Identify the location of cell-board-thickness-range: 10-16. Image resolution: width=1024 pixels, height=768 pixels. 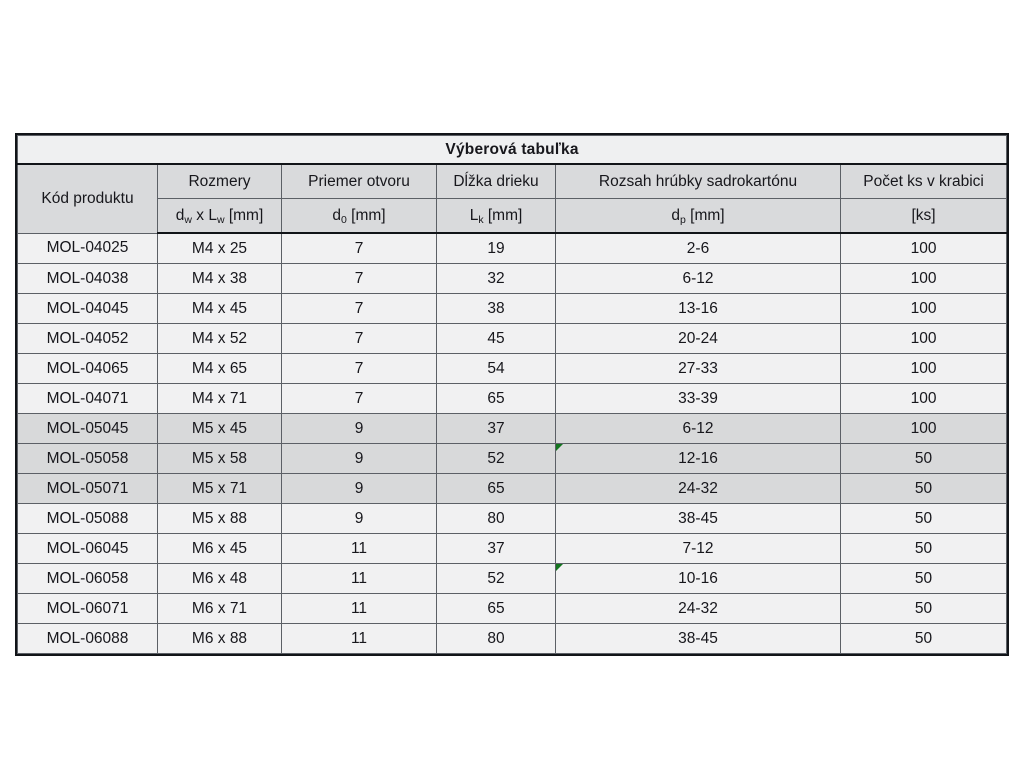
(698, 578).